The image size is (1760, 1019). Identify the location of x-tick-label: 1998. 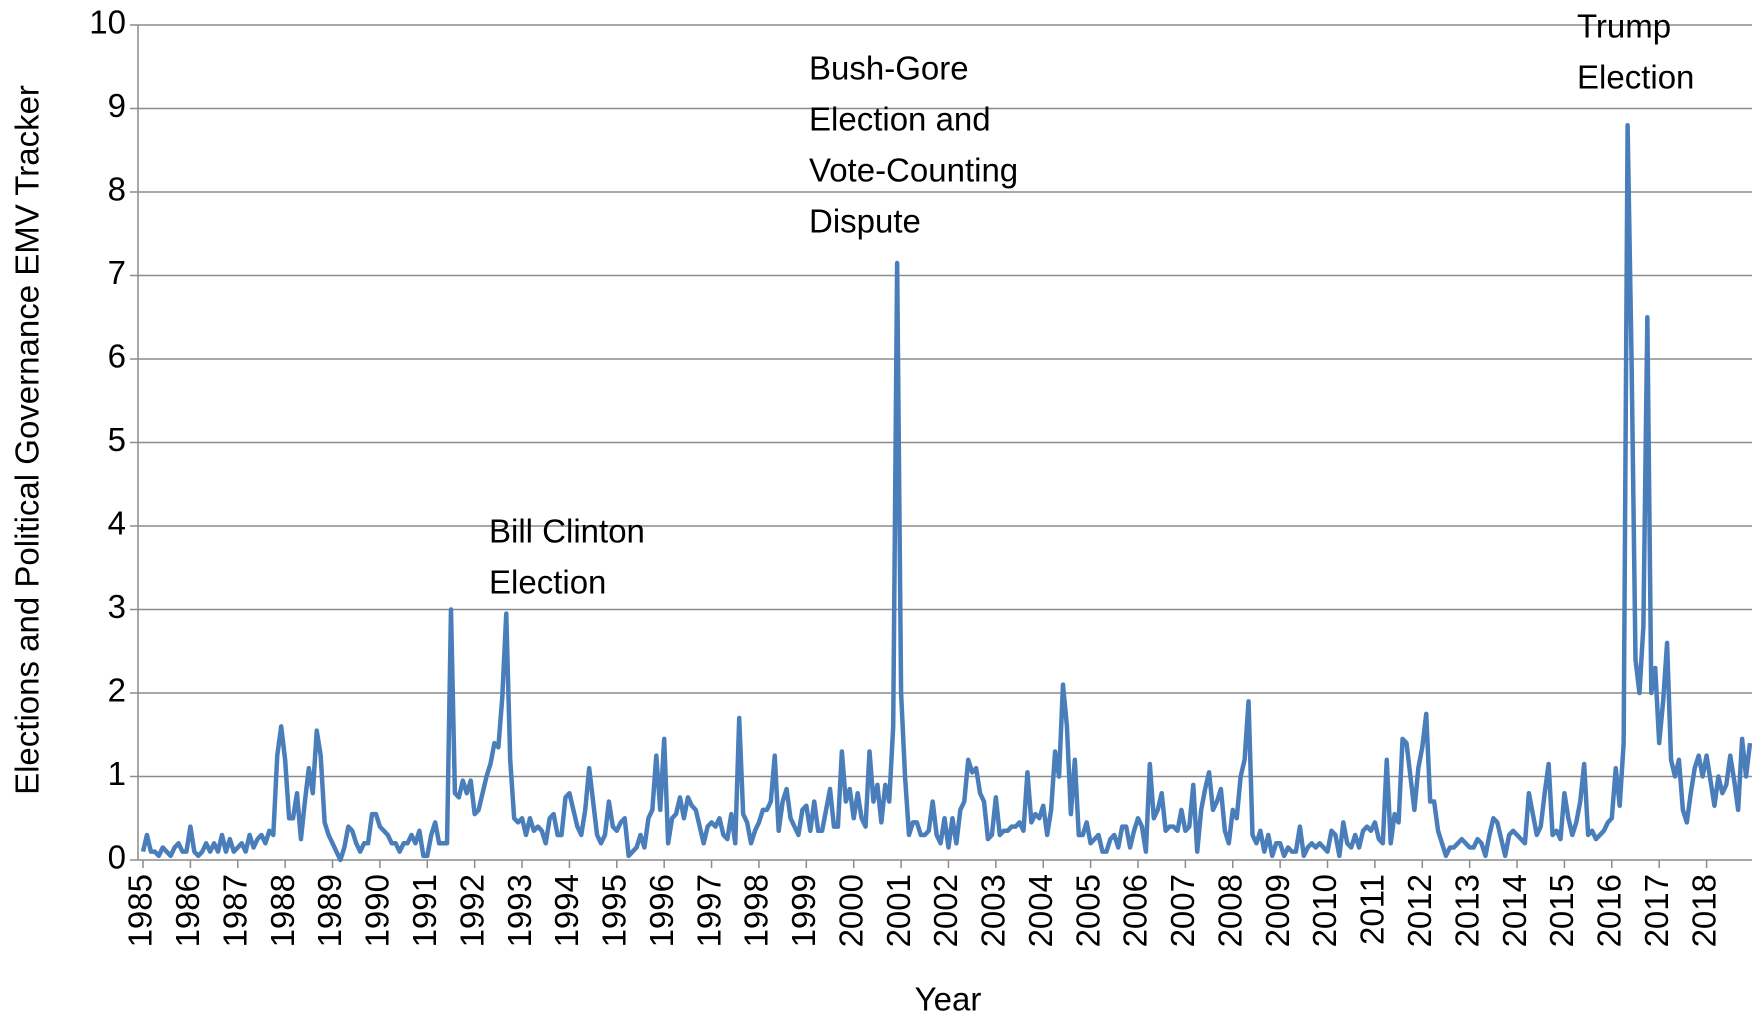
(756, 910).